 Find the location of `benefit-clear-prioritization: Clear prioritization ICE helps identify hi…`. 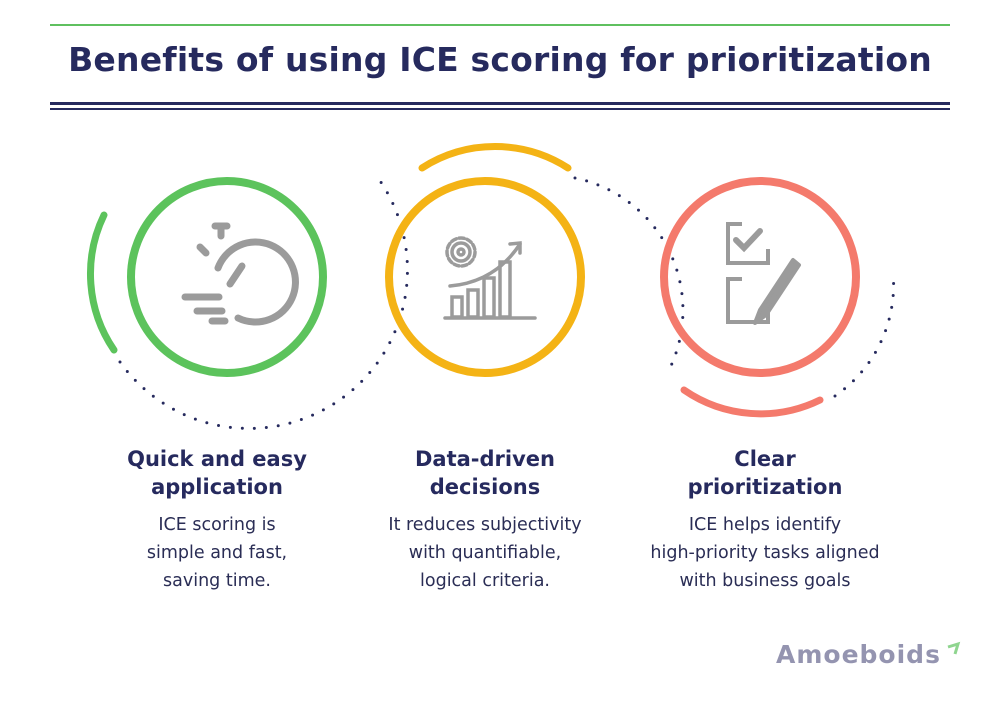

benefit-clear-prioritization: Clear prioritization ICE helps identify hi… is located at coordinates (765, 520).